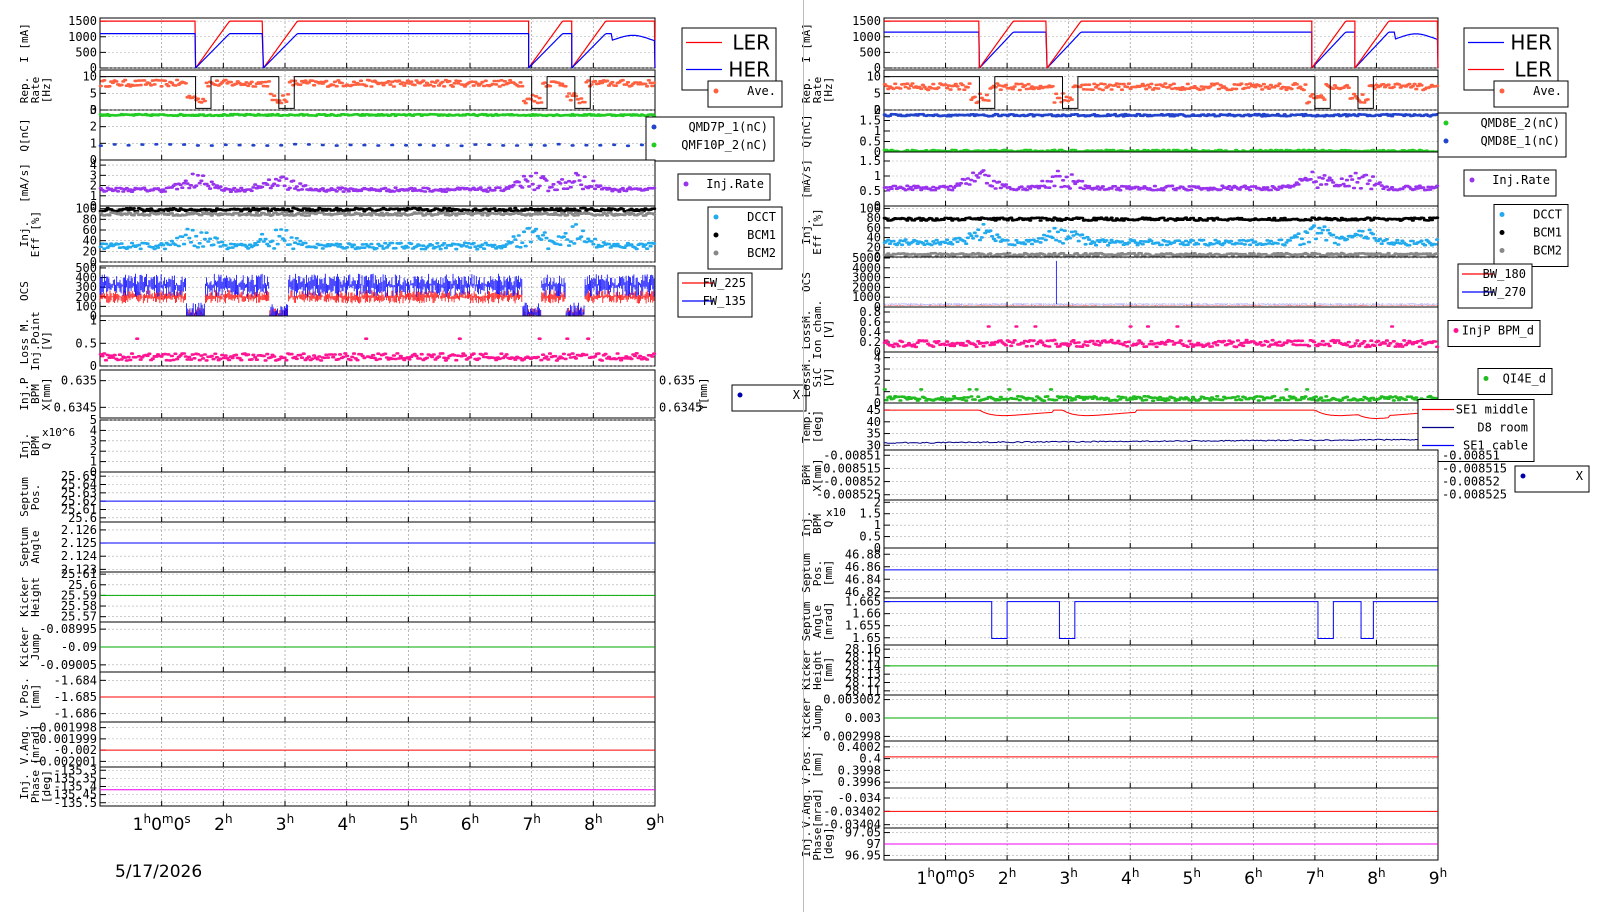 This screenshot has height=912, width=1606. What do you see at coordinates (870, 332) in the screenshot?
I see `y-tick-label: 0.4` at bounding box center [870, 332].